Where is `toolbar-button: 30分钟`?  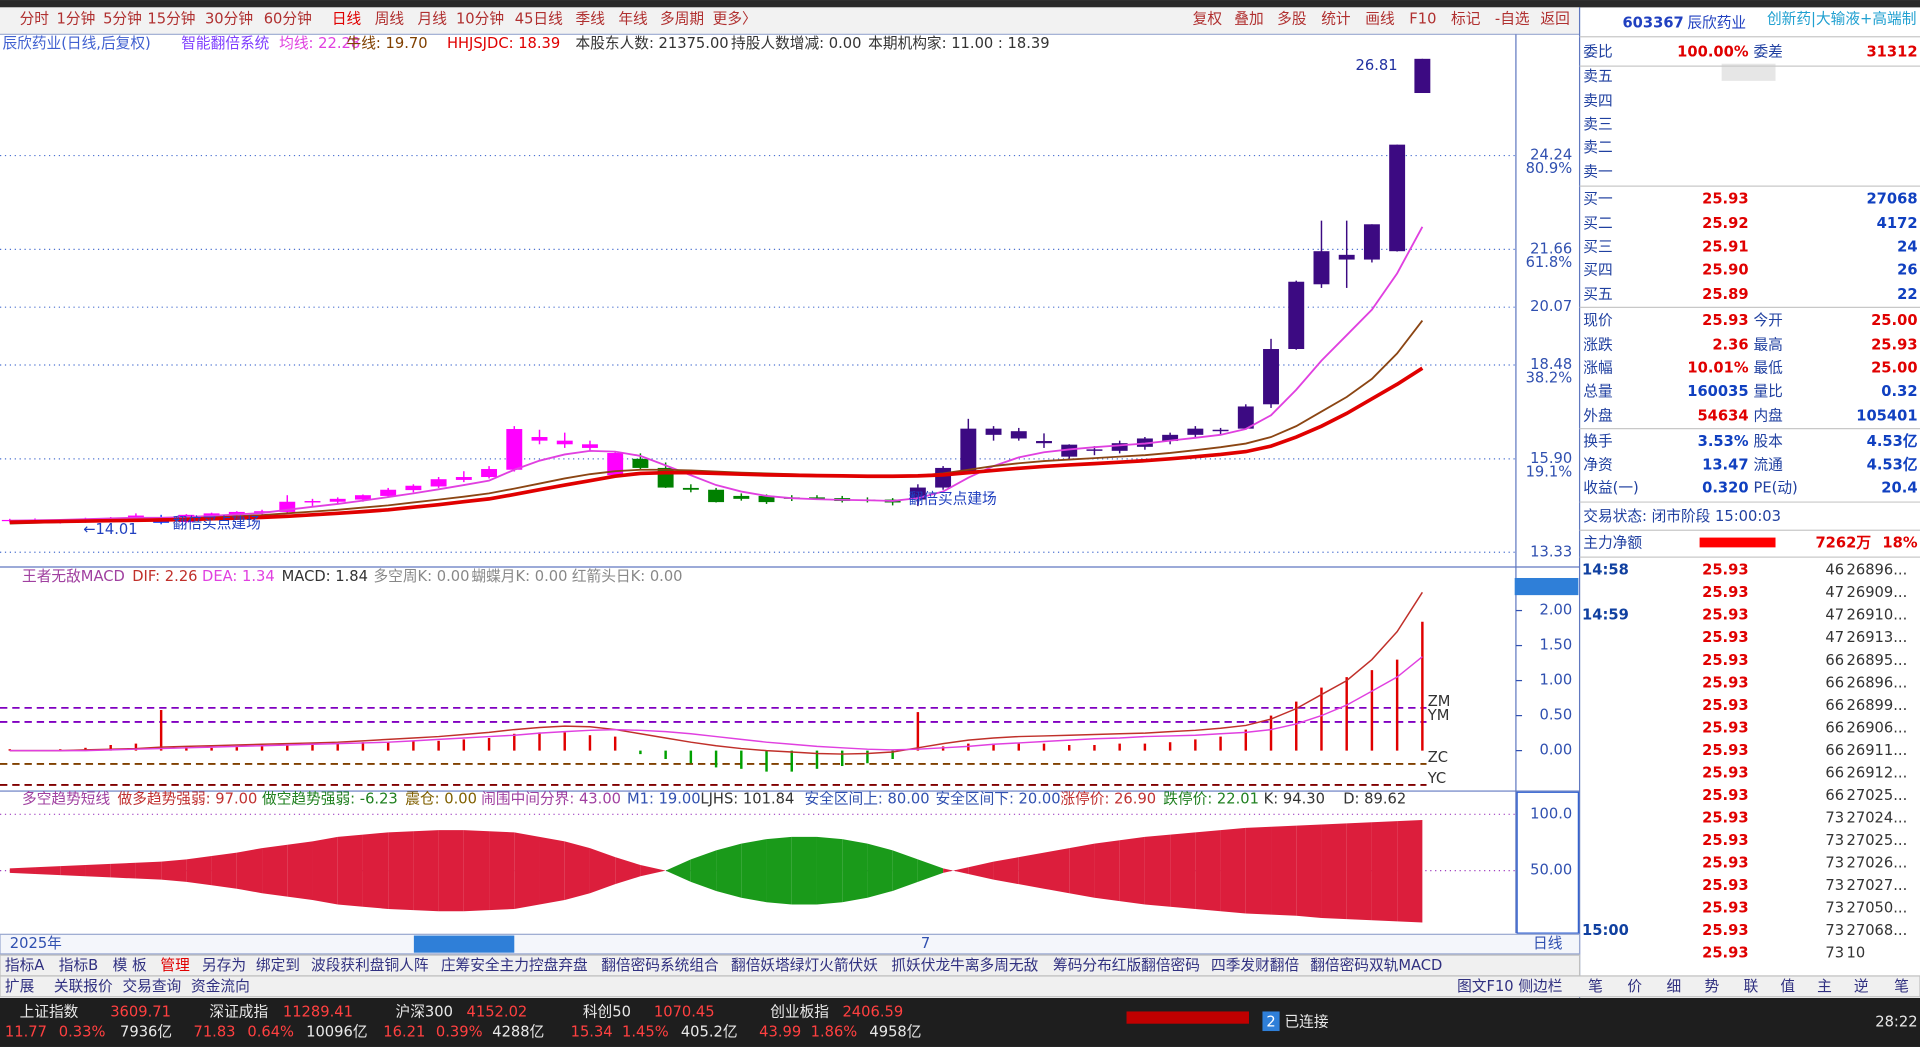 toolbar-button: 30分钟 is located at coordinates (229, 19).